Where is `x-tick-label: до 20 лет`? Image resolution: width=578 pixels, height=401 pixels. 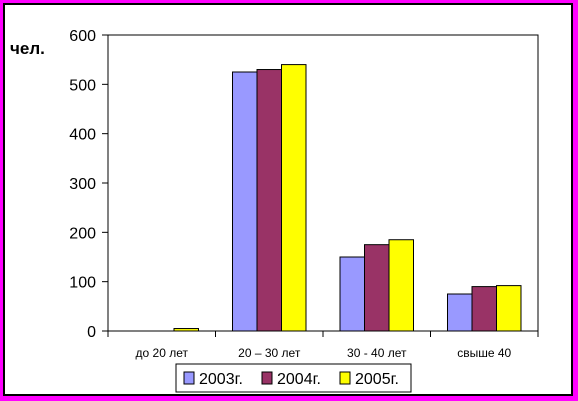
x-tick-label: до 20 лет is located at coordinates (162, 353).